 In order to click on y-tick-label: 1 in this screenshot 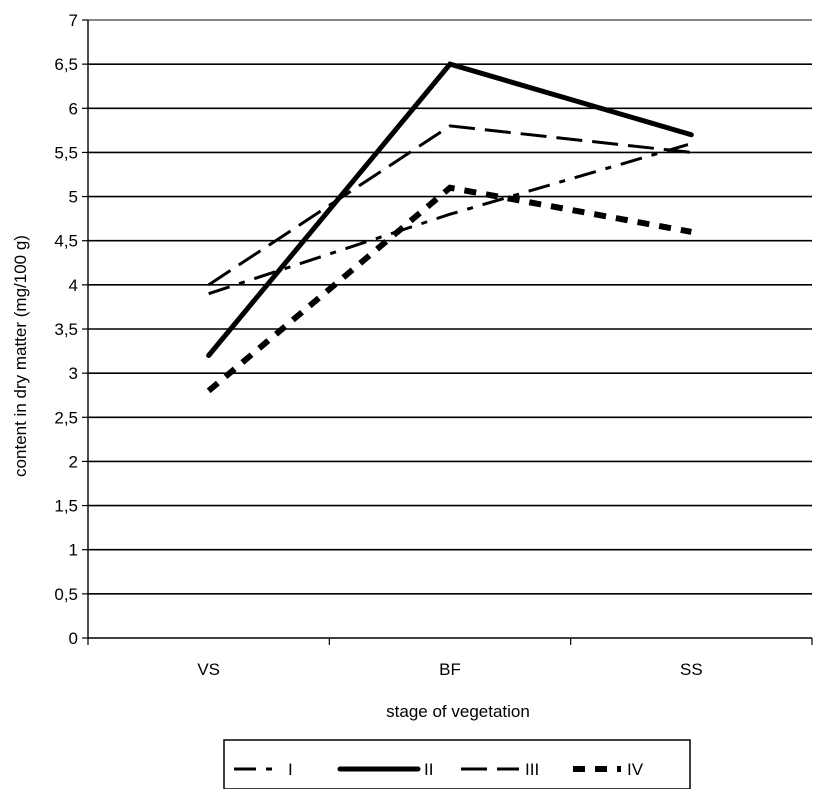, I will do `click(73, 550)`.